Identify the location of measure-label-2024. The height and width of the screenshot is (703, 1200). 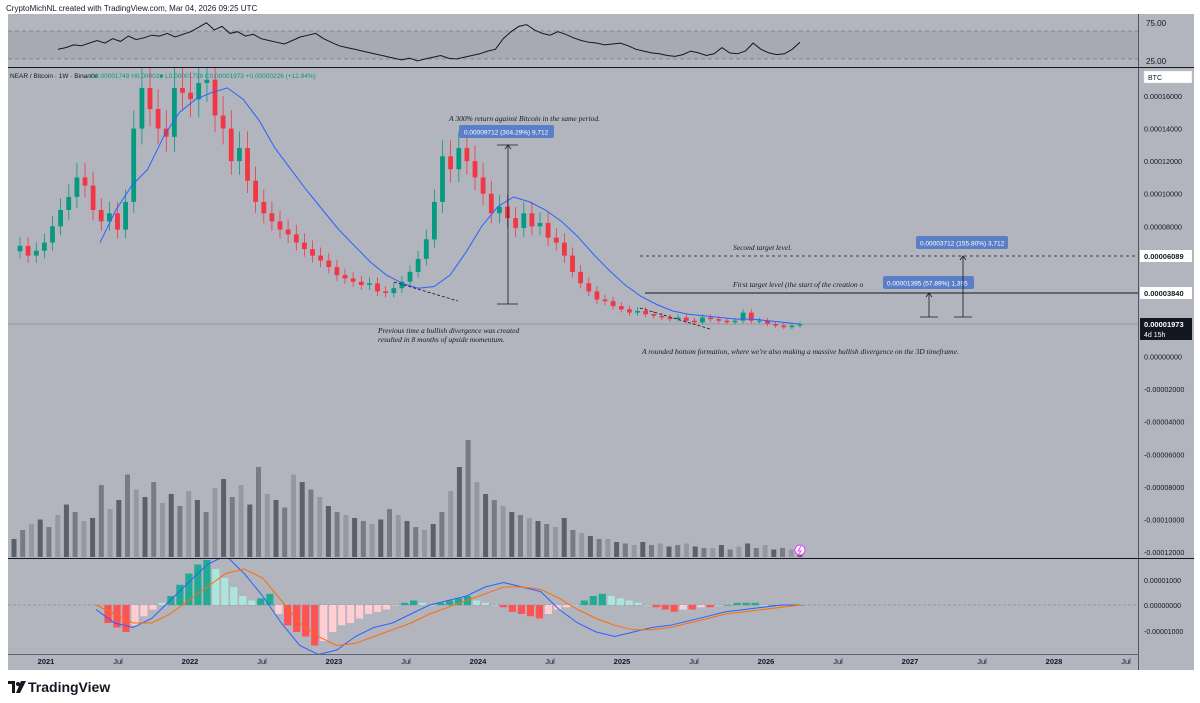
(506, 131).